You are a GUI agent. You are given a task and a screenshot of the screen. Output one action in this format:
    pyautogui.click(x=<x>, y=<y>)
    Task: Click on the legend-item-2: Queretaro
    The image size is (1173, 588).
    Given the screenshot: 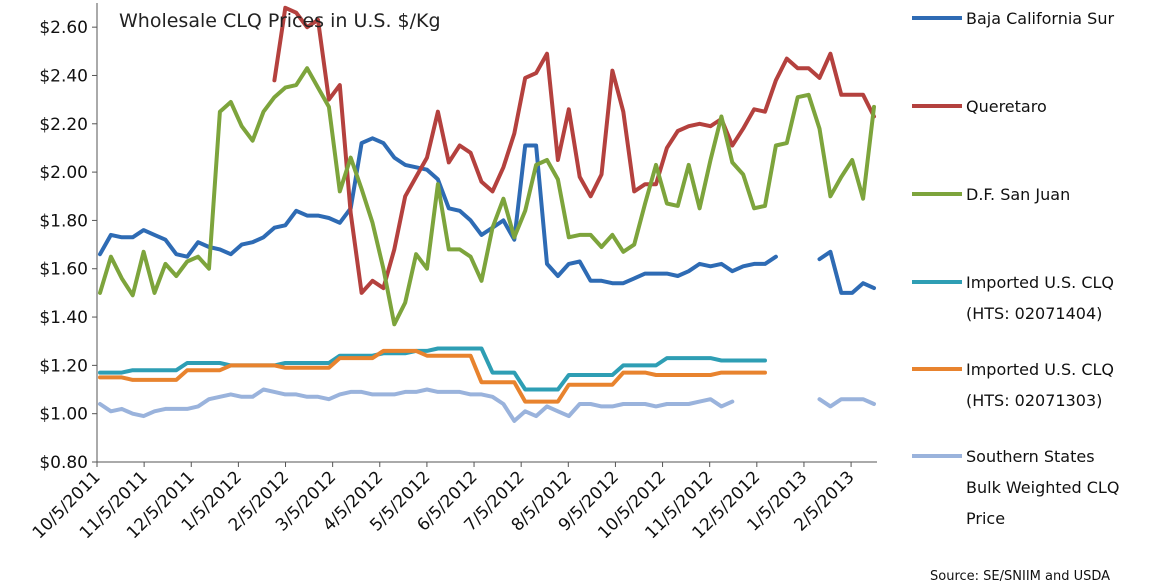 What is the action you would take?
    pyautogui.click(x=979, y=106)
    